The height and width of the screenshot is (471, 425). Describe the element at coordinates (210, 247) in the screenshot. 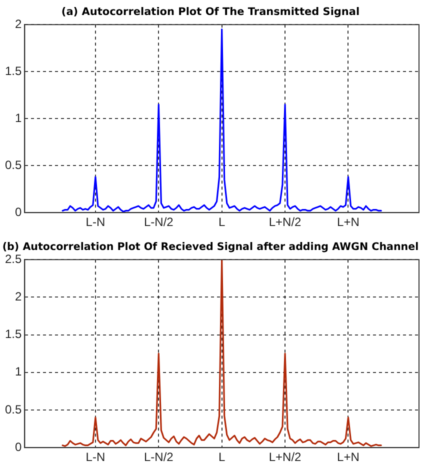

I see `chart-title: (b) Autocorrelation Plot Of Recieved Signal after adding AWGN Channel` at that location.